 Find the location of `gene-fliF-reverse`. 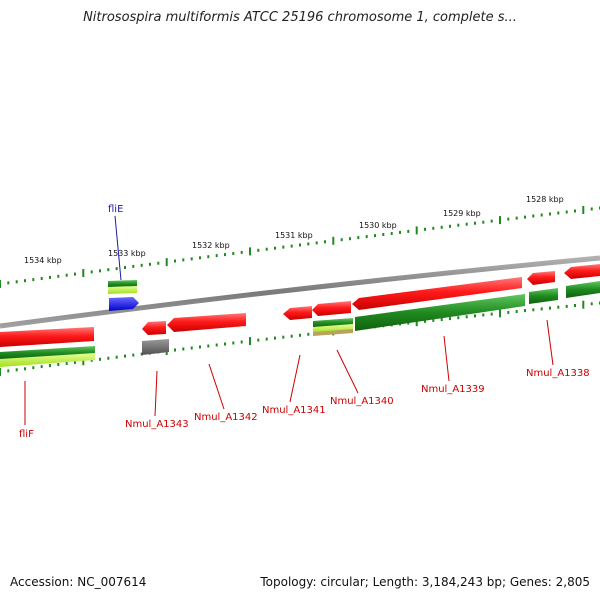

gene-fliF-reverse is located at coordinates (47, 353).